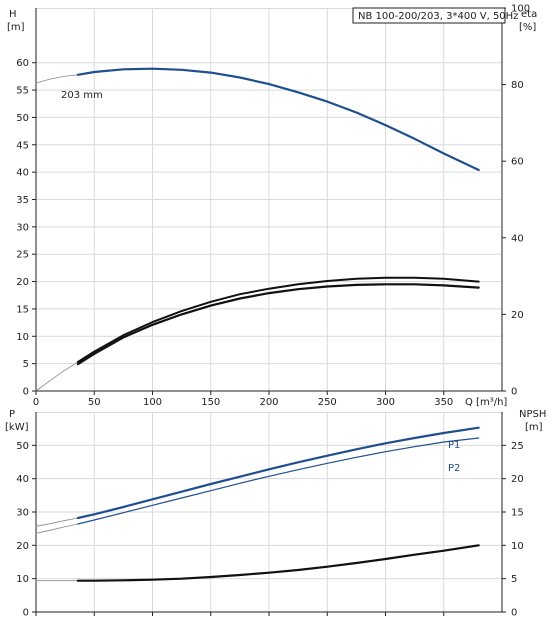 The image size is (554, 625). Describe the element at coordinates (534, 427) in the screenshot. I see `bottom-right-axis-label-line2: [m]` at that location.